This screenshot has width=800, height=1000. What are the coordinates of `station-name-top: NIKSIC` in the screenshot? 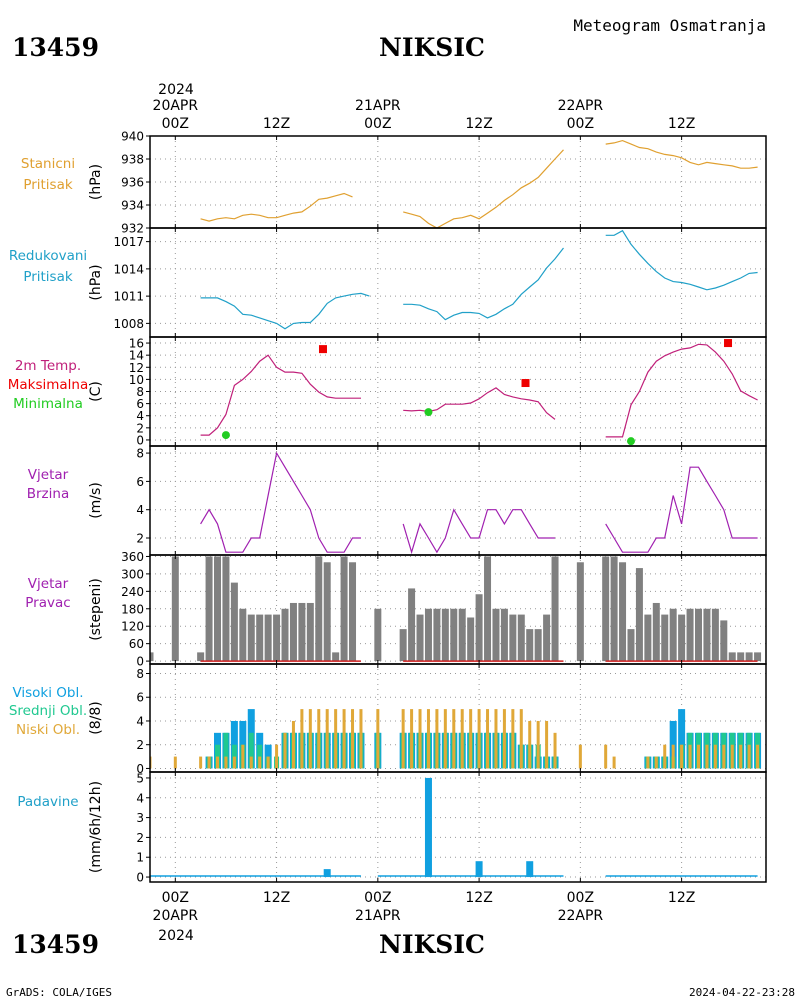 It's located at (432, 47).